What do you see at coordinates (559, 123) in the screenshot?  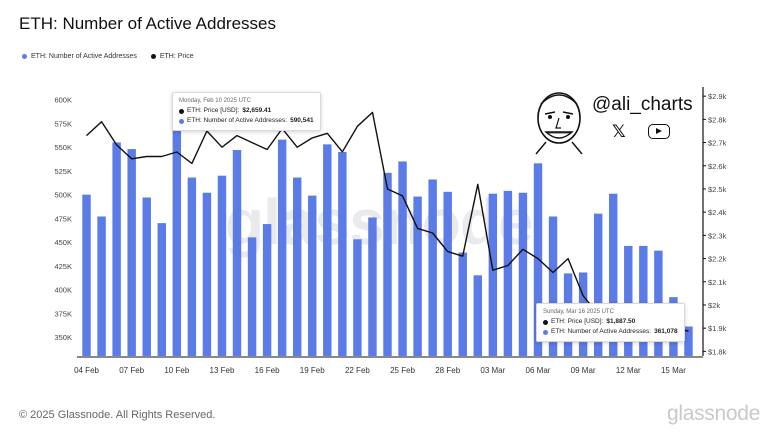 I see `caricature-face-icon` at bounding box center [559, 123].